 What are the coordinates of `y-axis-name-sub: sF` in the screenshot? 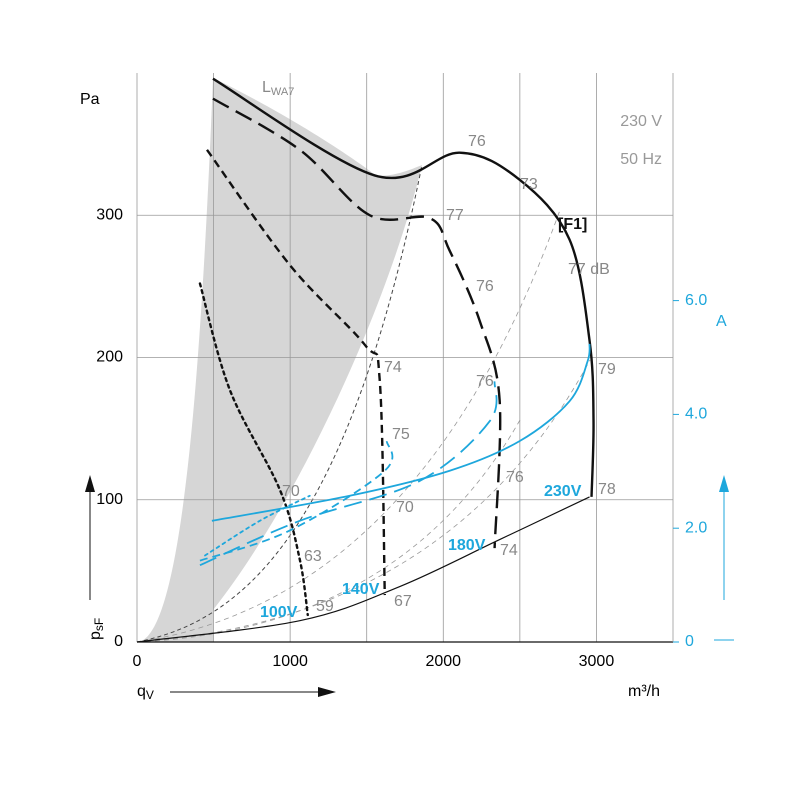 It's located at (99, 624).